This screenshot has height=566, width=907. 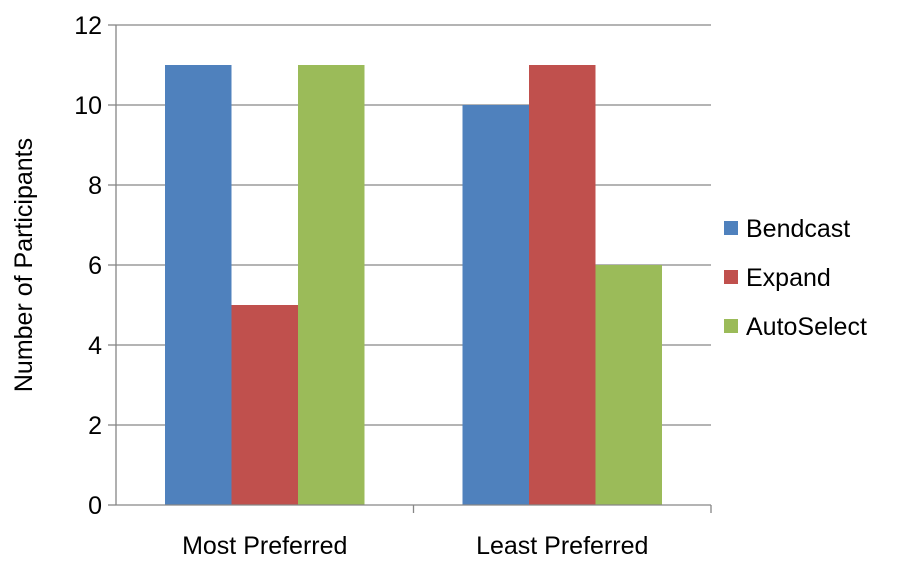 I want to click on x-tick-labels: Most Preferred Least Preferred, so click(x=415, y=546).